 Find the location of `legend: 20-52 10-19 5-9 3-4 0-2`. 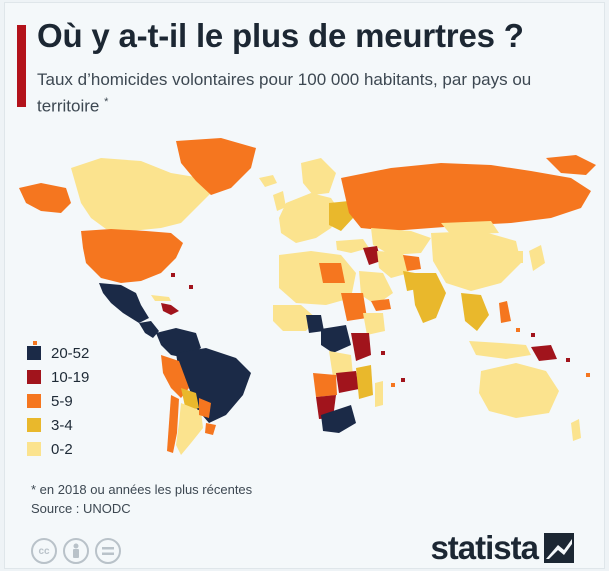

legend: 20-52 10-19 5-9 3-4 0-2 is located at coordinates (58, 401).